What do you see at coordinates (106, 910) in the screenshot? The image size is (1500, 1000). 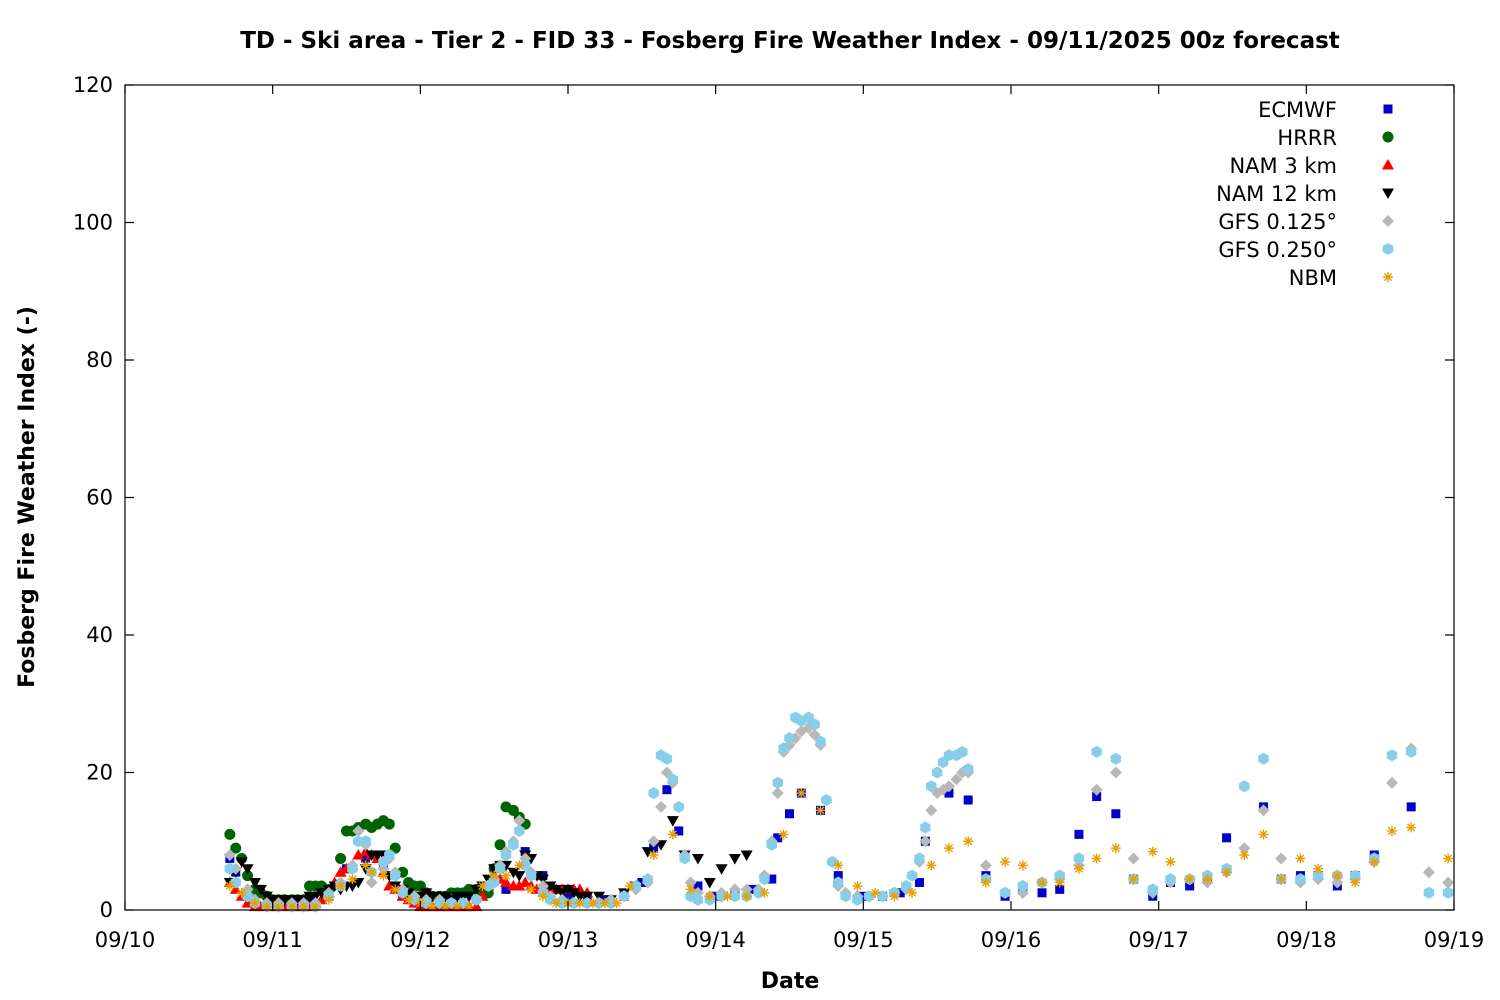 I see `y-tick-label: 0` at bounding box center [106, 910].